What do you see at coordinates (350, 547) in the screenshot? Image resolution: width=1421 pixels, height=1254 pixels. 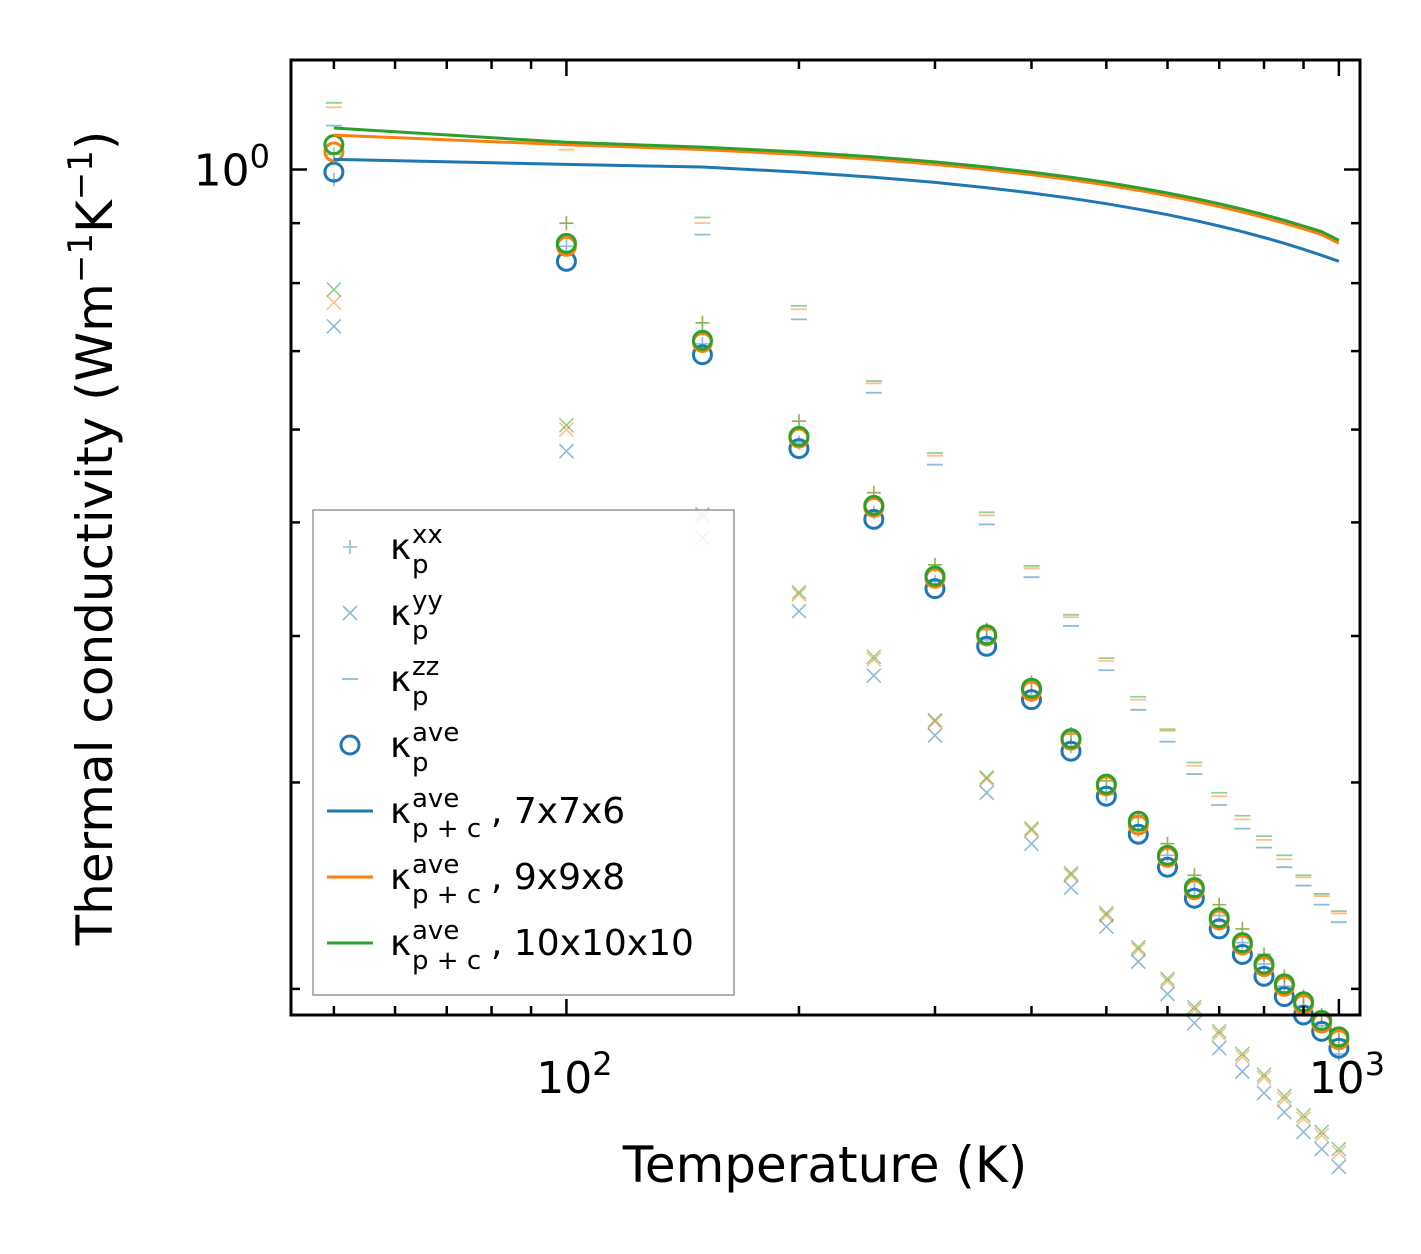 I see `legend-plus-marker` at bounding box center [350, 547].